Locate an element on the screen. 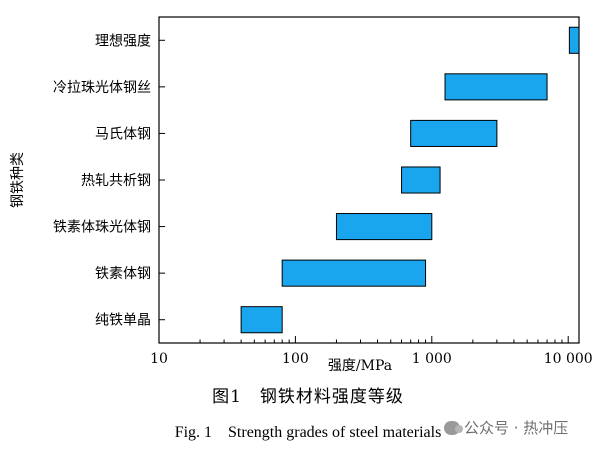 The height and width of the screenshot is (470, 616). y-tick-label: 纯铁单晶 is located at coordinates (123, 321).